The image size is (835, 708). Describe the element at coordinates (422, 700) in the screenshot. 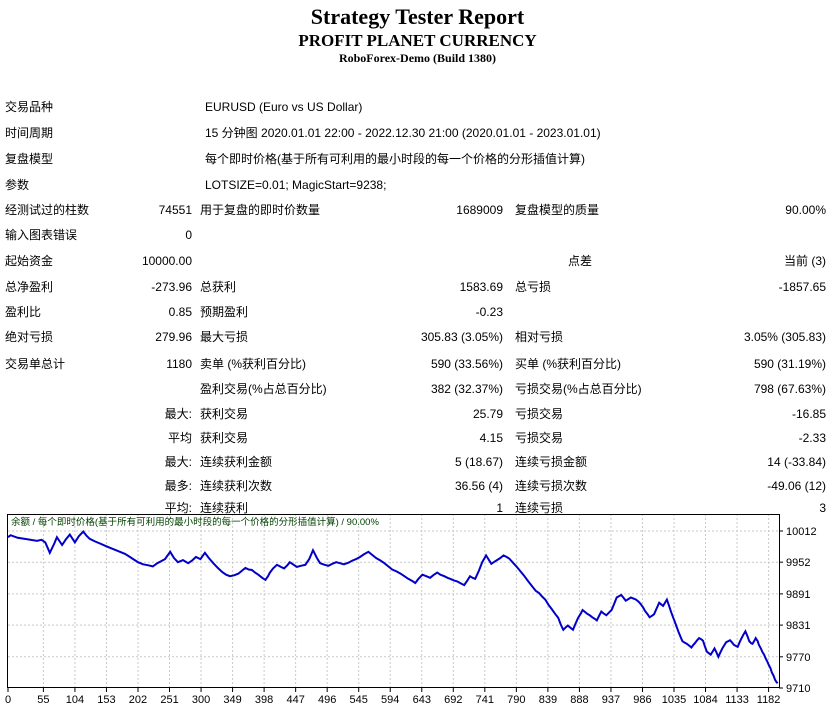

I see `x-tick-label: 643` at that location.